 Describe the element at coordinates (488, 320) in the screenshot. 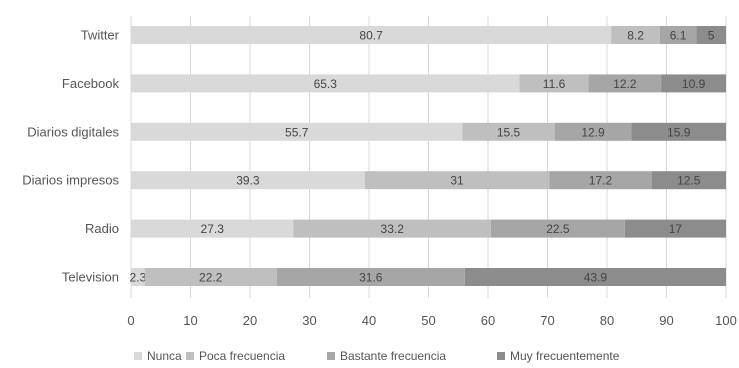

I see `x-tick-label-60: 60` at that location.